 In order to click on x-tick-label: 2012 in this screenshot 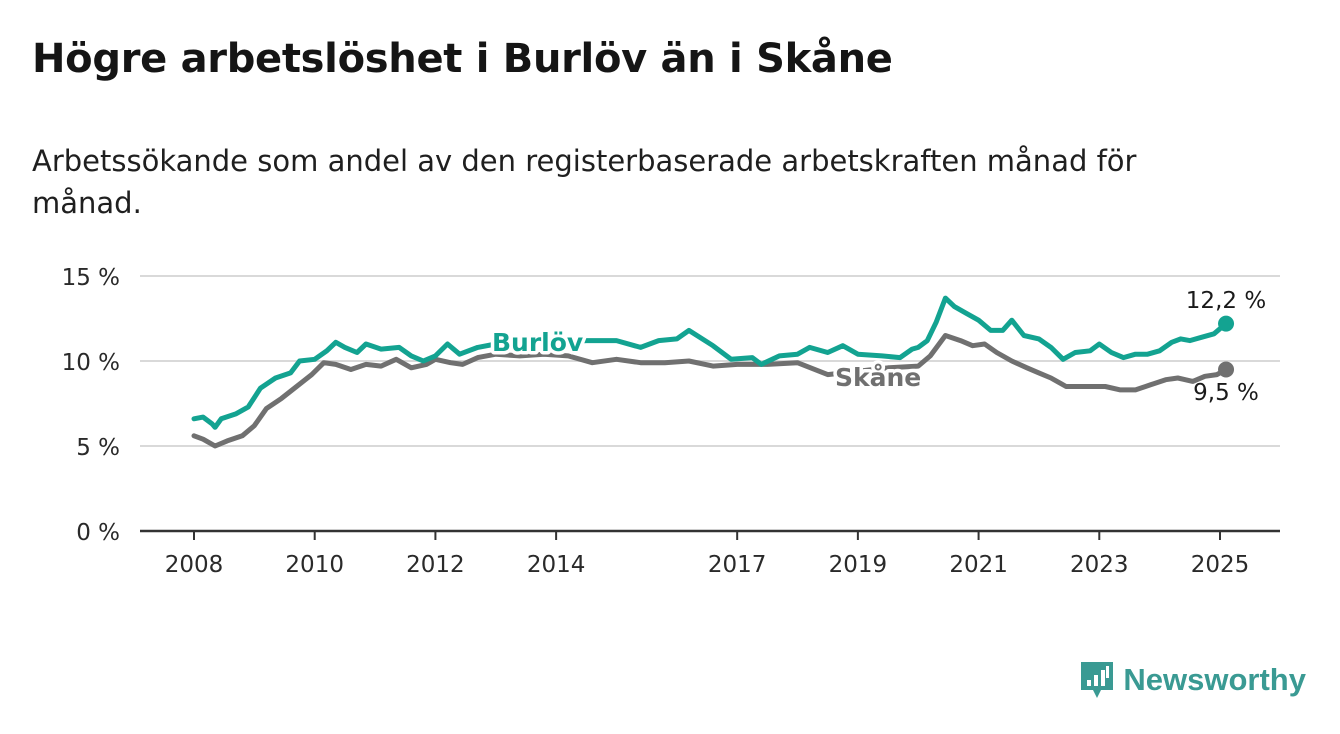, I will do `click(435, 565)`.